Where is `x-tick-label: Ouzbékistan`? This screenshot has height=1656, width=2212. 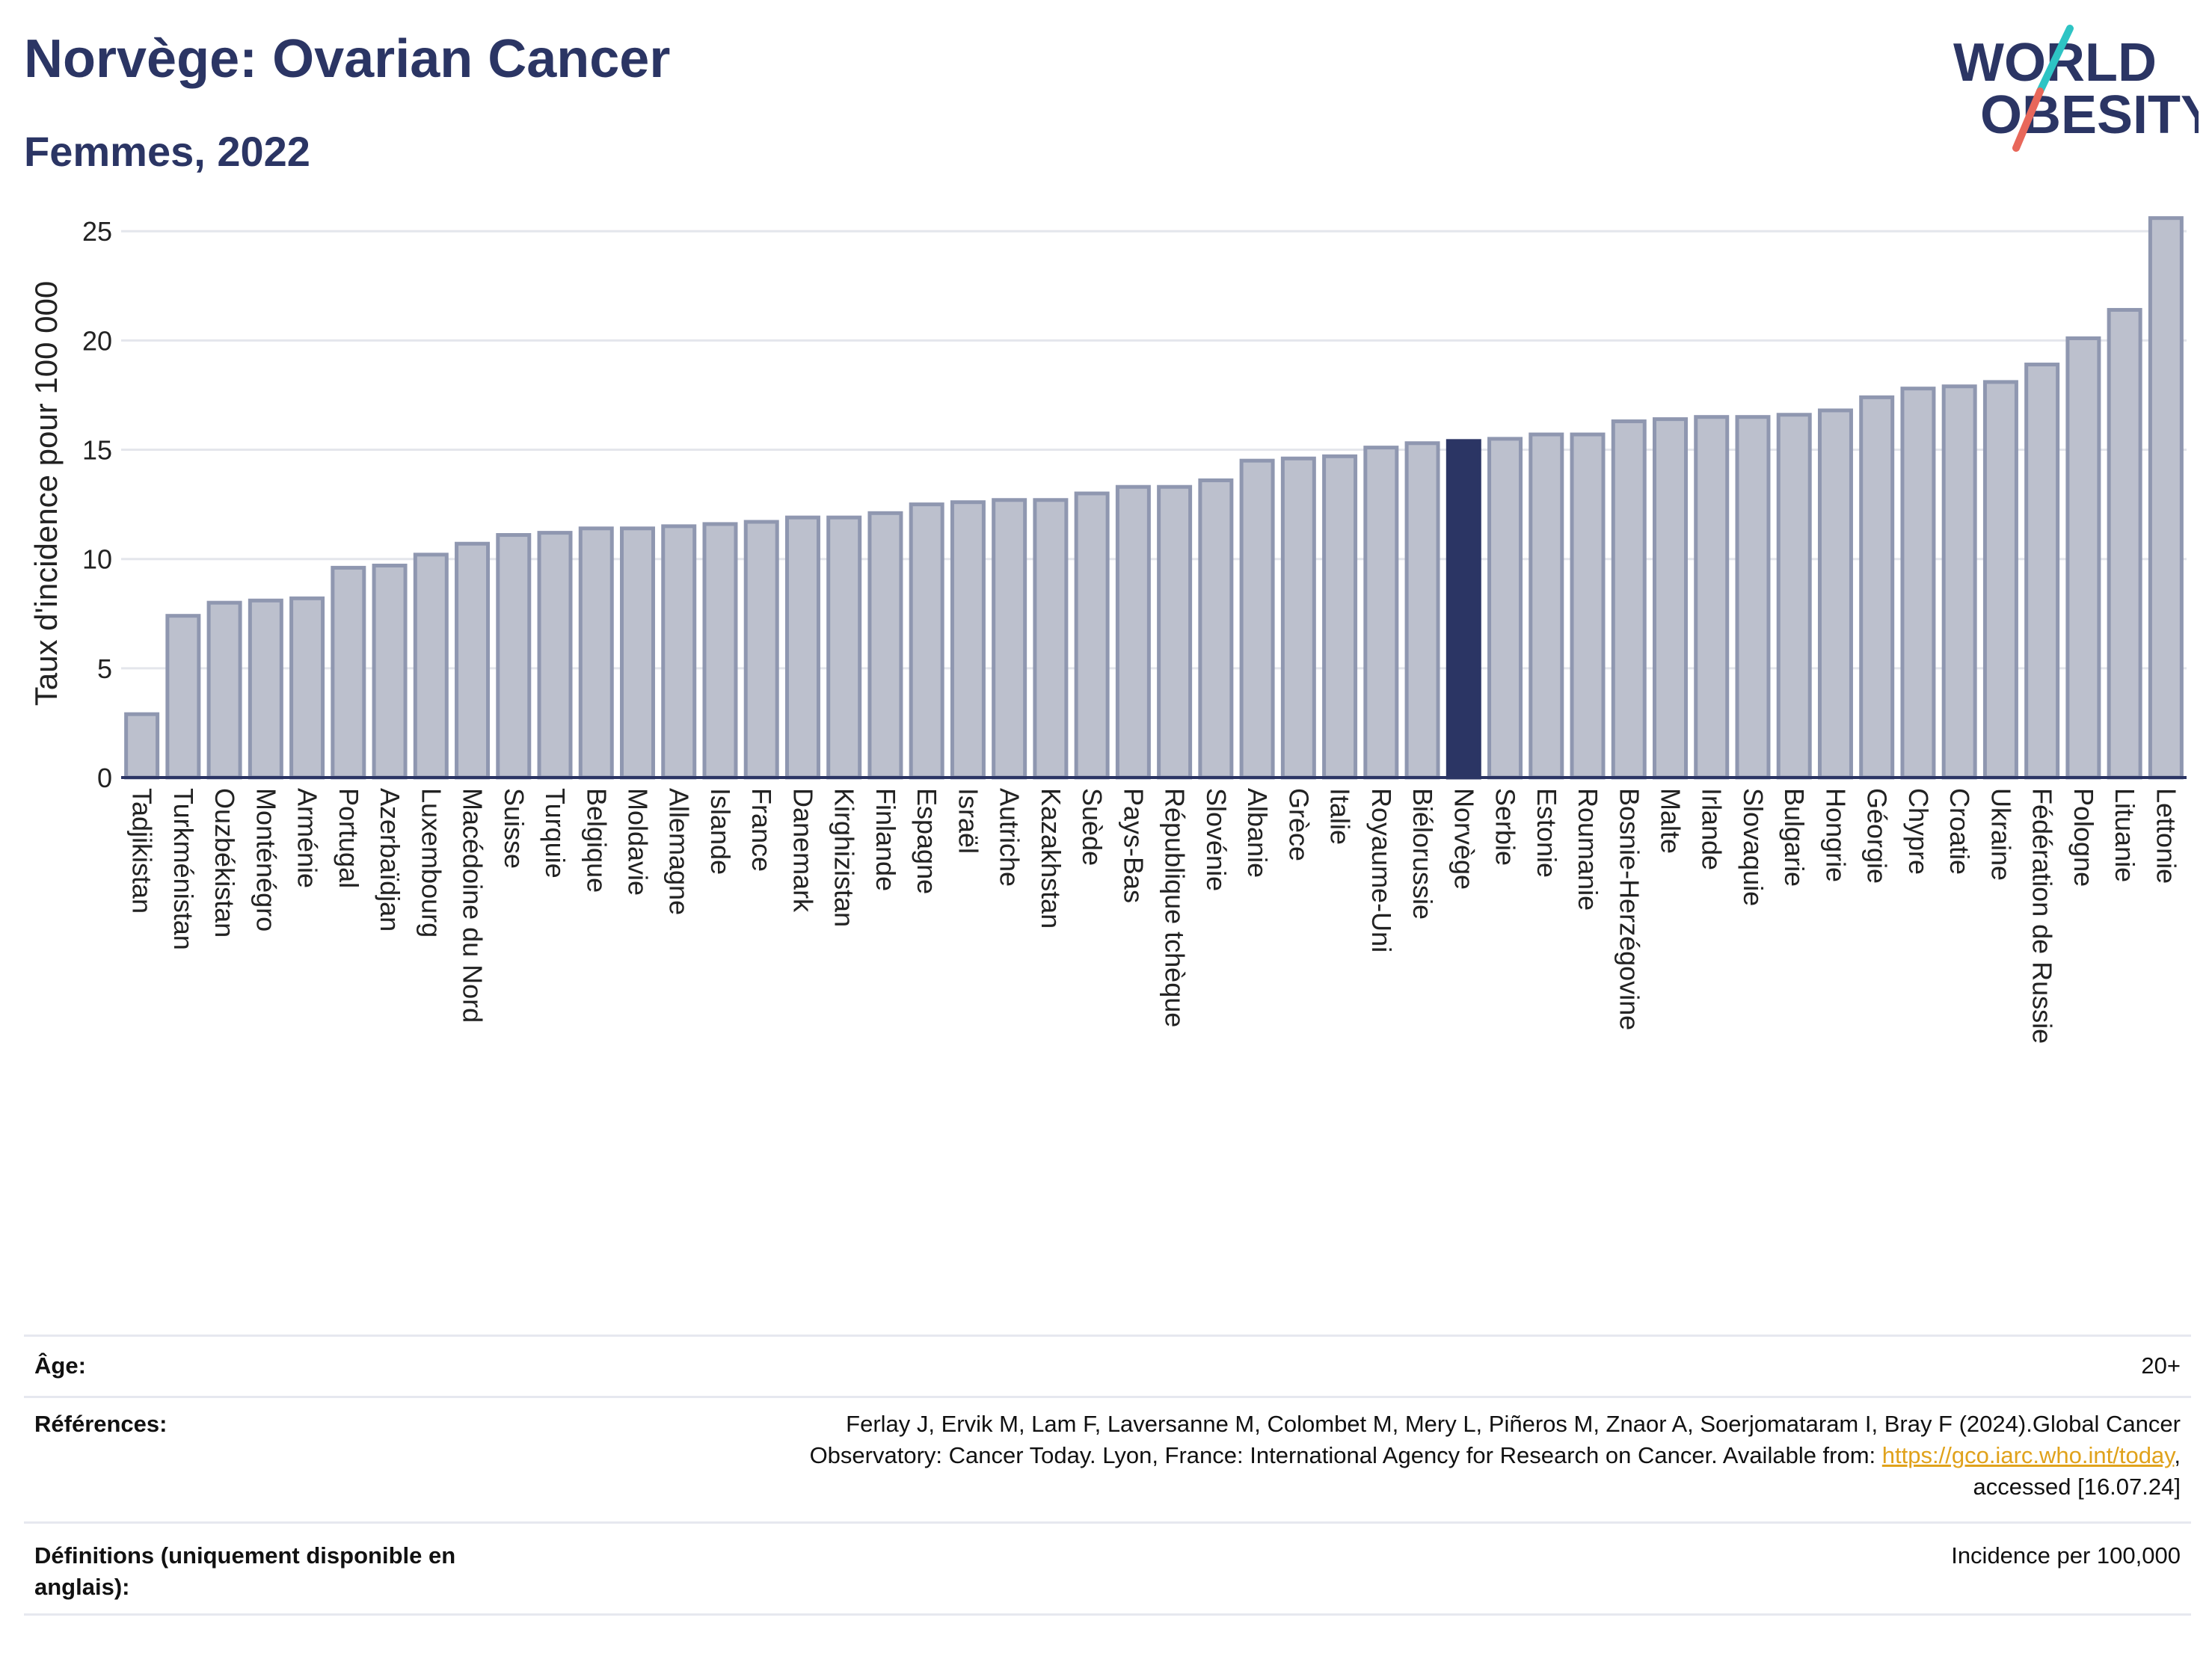 x-tick-label: Ouzbékistan is located at coordinates (224, 863).